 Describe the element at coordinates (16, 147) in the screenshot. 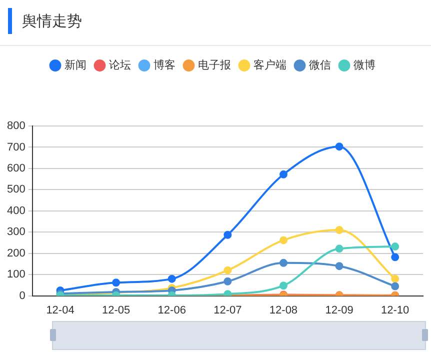

I see `y-tick-label: 700` at that location.